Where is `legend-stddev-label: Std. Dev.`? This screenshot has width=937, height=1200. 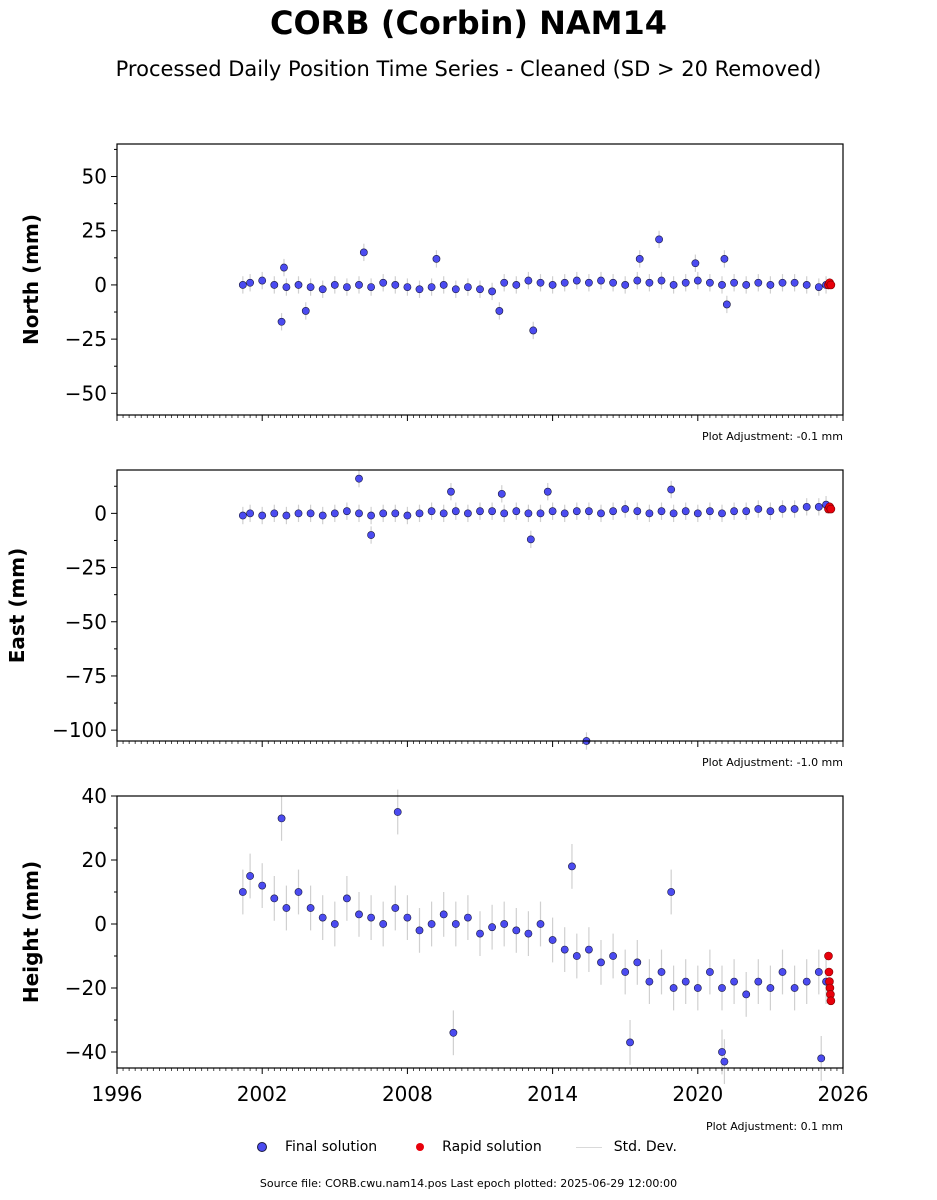 legend-stddev-label: Std. Dev. is located at coordinates (645, 1147).